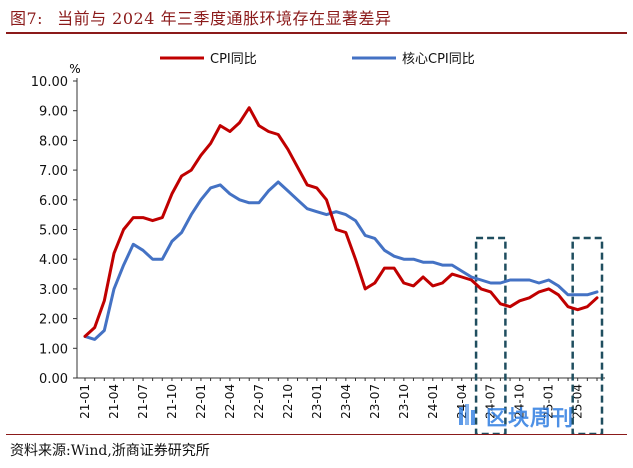 Image resolution: width=633 pixels, height=468 pixels. I want to click on figure-number: 图7:, so click(27, 18).